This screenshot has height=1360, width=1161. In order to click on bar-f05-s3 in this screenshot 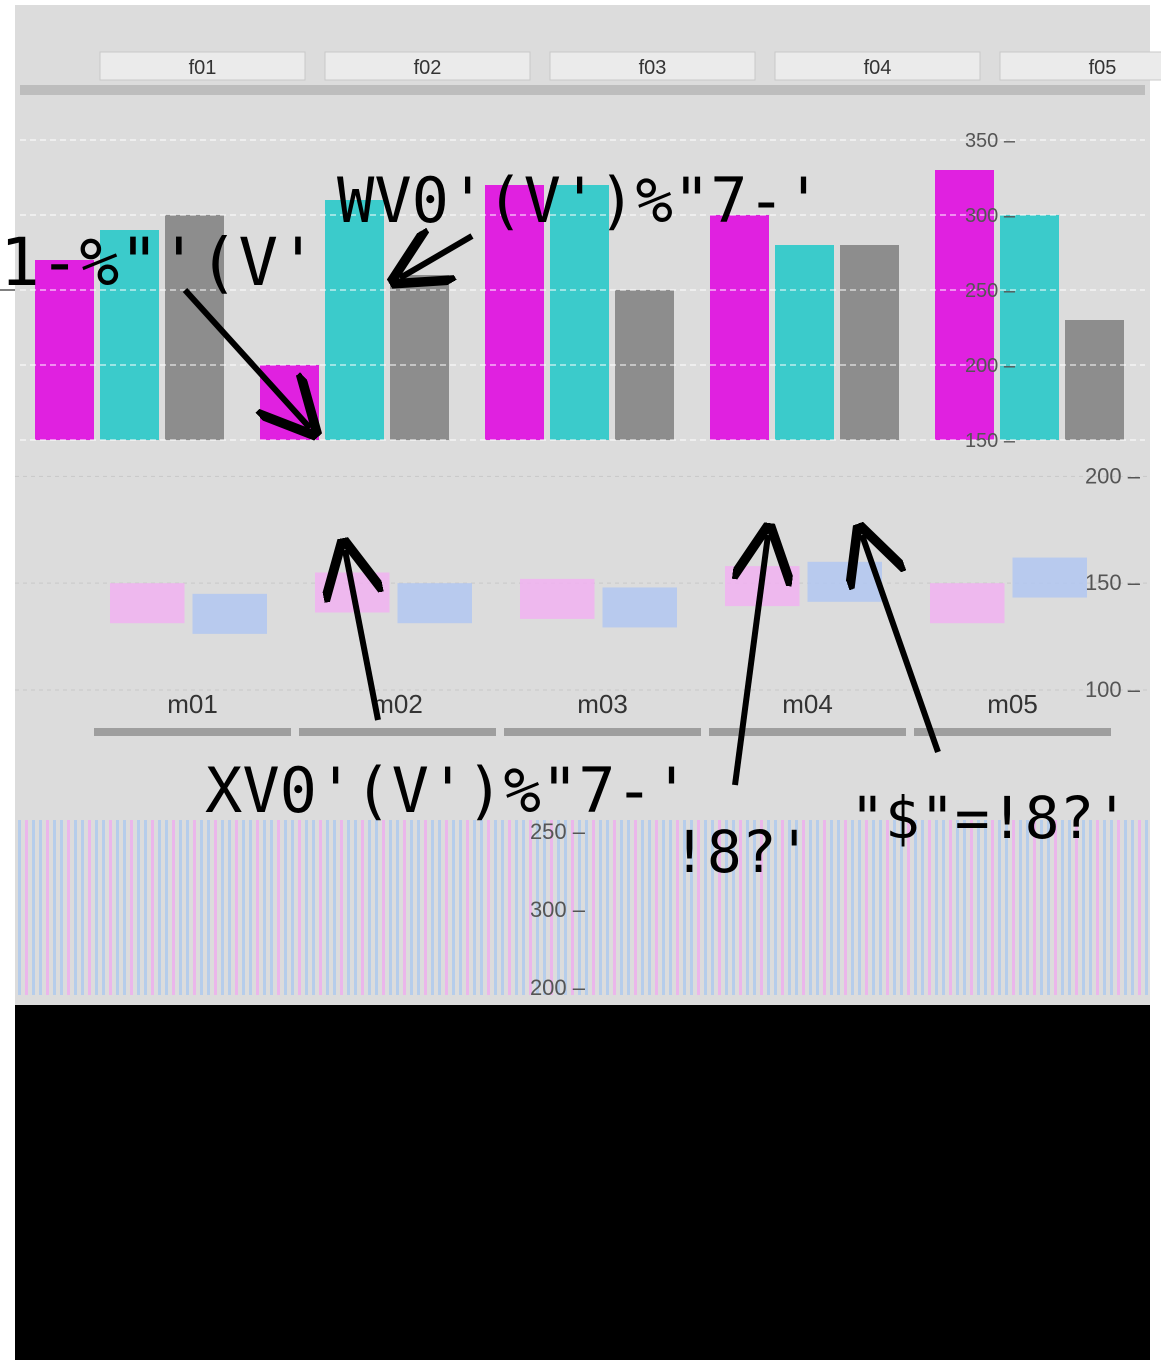, I will do `click(1094, 380)`.